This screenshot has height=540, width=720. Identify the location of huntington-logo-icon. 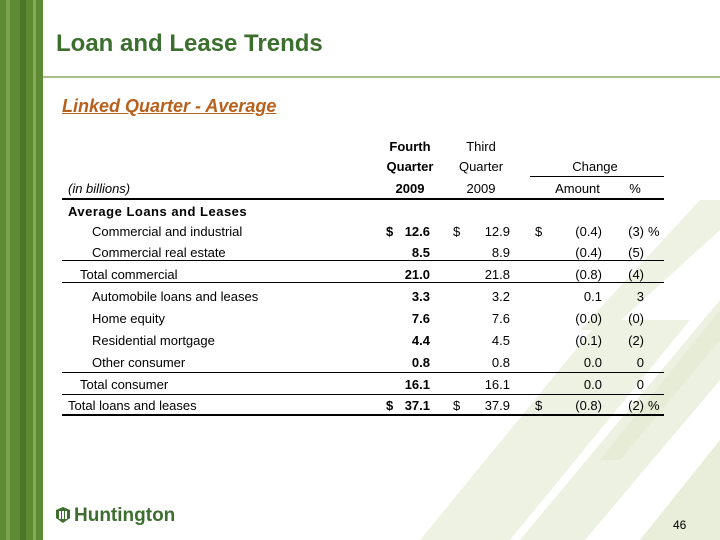
(63, 515).